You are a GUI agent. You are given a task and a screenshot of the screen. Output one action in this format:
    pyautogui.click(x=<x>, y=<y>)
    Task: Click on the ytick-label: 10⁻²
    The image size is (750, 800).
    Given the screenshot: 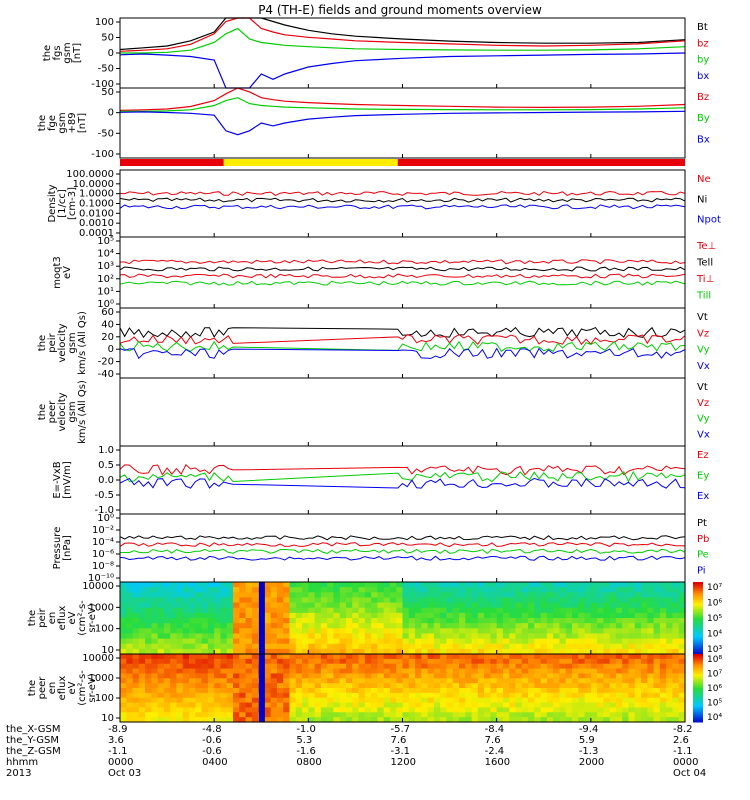 What is the action you would take?
    pyautogui.click(x=103, y=530)
    